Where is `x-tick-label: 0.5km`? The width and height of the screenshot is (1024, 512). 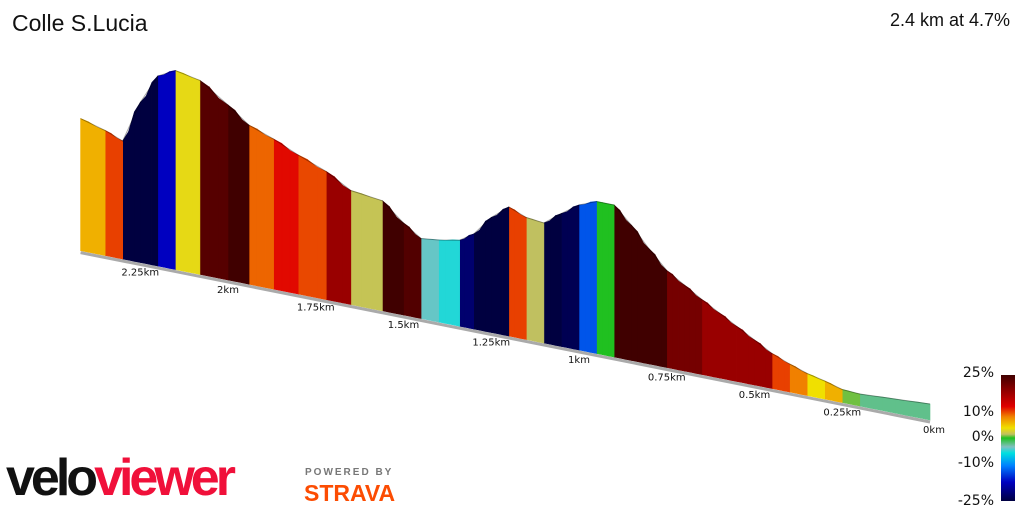 x-tick-label: 0.5km is located at coordinates (754, 395).